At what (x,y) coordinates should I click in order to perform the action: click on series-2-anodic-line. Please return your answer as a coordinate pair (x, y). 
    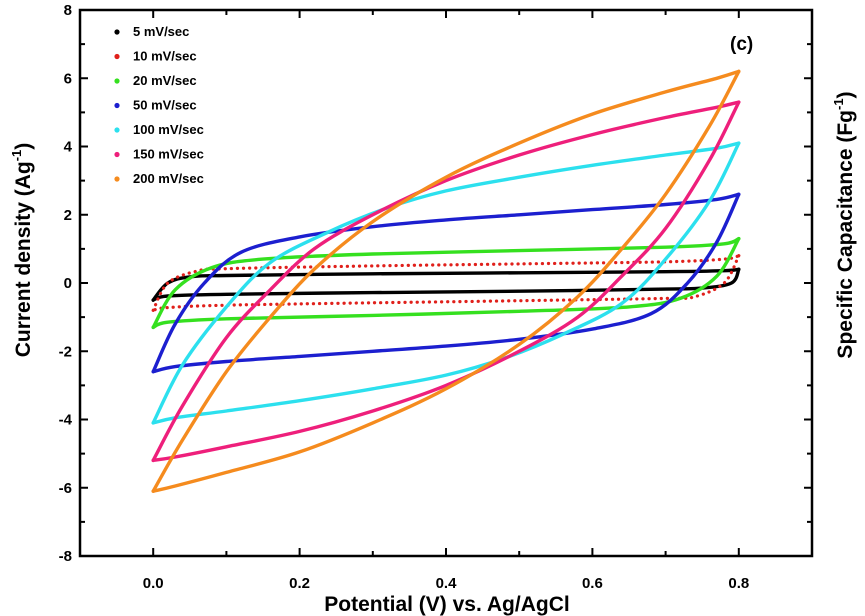
    Looking at the image, I should click on (446, 283).